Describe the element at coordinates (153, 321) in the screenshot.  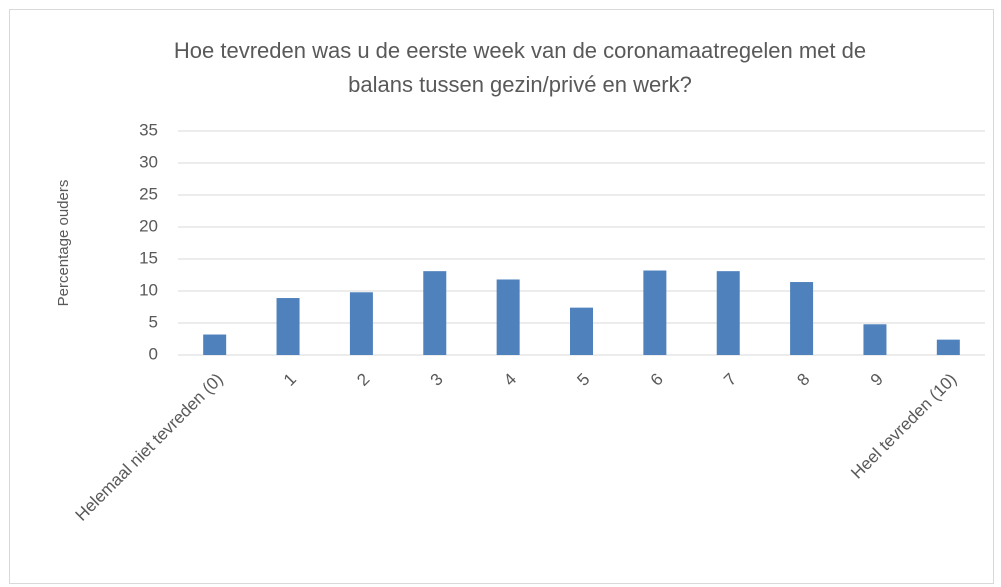
I see `y-tick-label: 5` at that location.